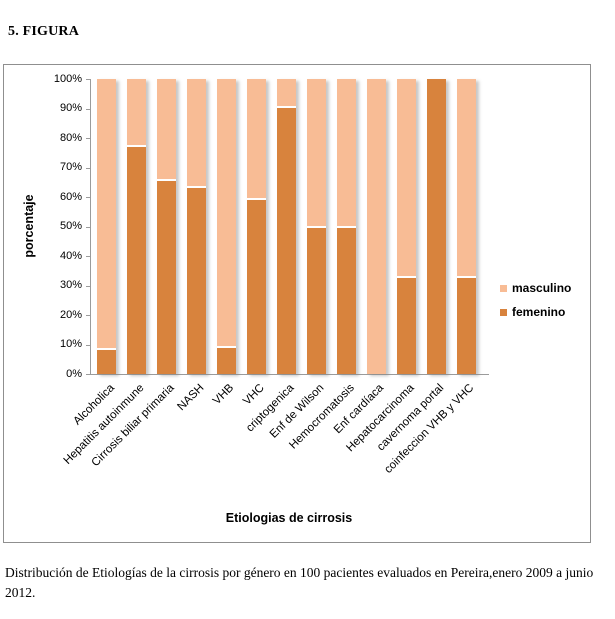 Image resolution: width=615 pixels, height=619 pixels. Describe the element at coordinates (70, 226) in the screenshot. I see `y-tick-label: 50%` at that location.